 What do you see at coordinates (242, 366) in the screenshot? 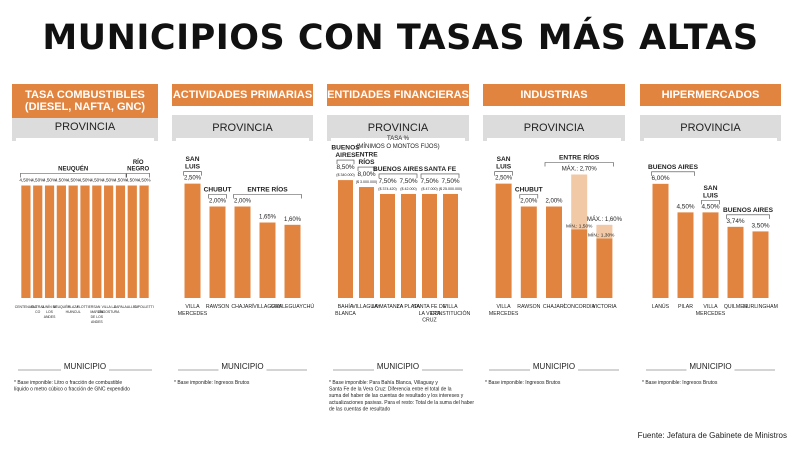
I see `panel-2-municipio-bg` at bounding box center [242, 366].